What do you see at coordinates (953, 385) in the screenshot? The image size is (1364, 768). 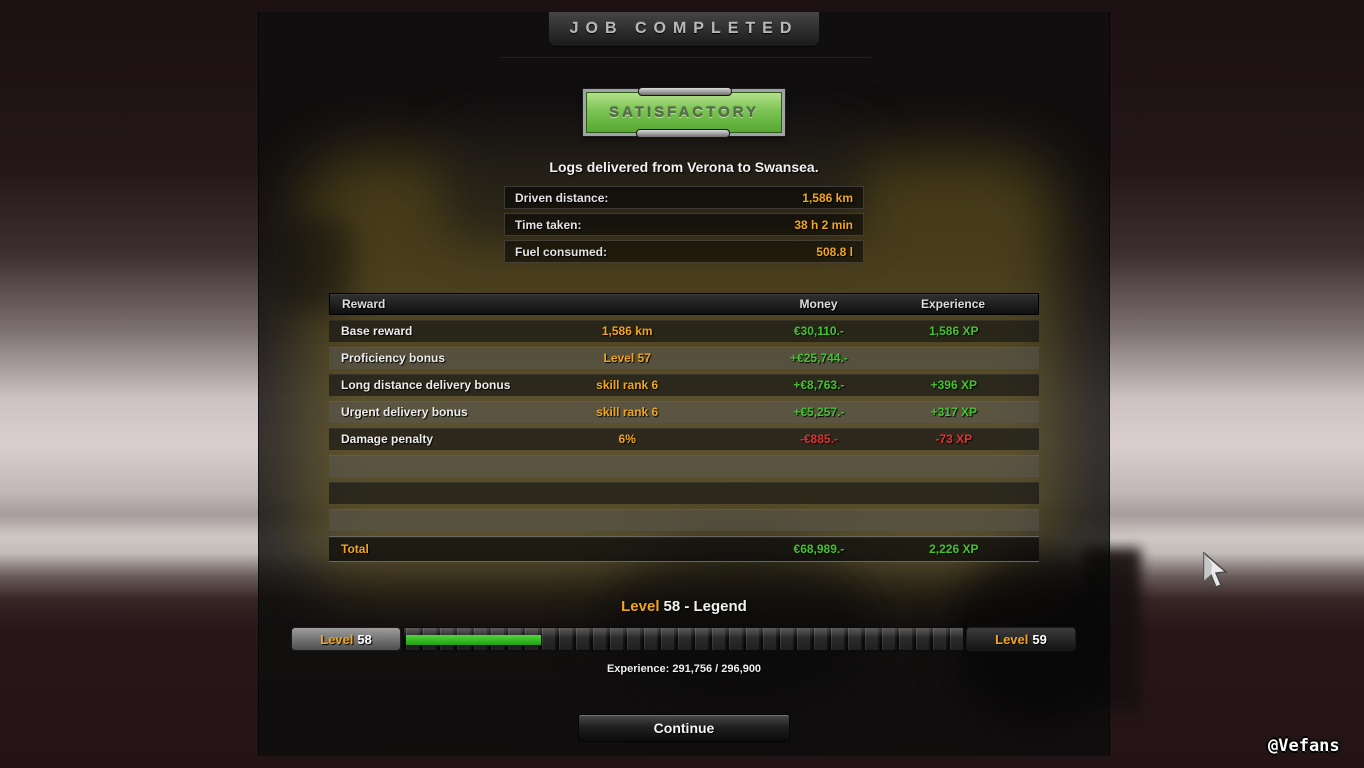 I see `row-xp: +396 XP` at bounding box center [953, 385].